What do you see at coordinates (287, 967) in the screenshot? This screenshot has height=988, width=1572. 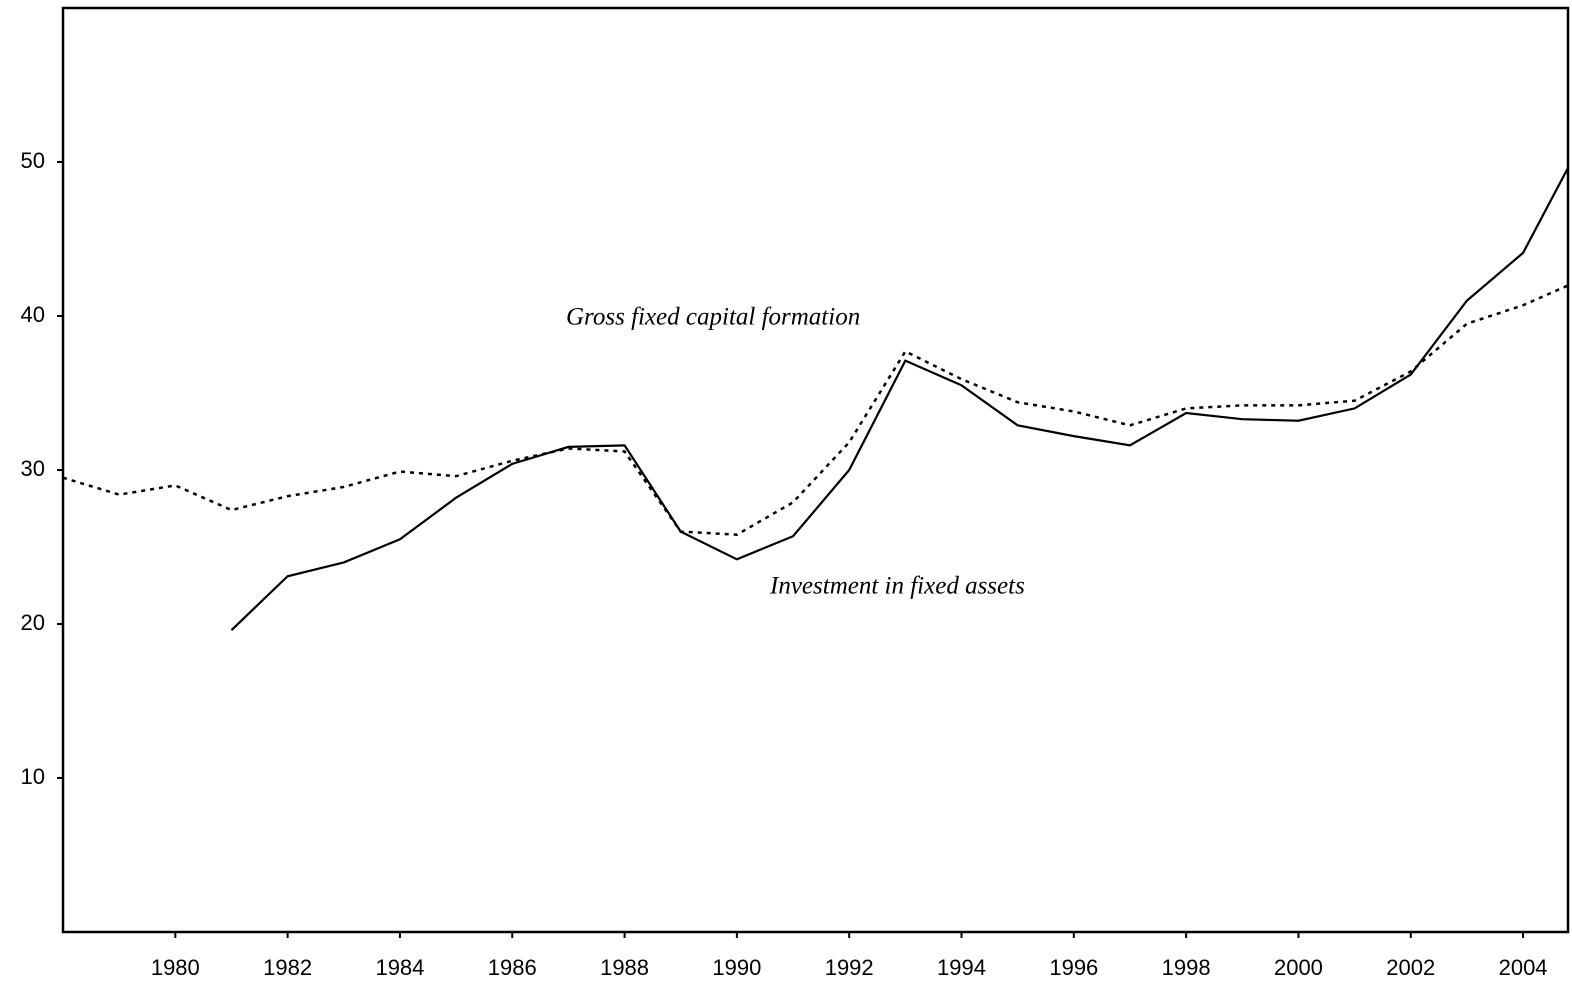 I see `x-tick-label: 1982` at bounding box center [287, 967].